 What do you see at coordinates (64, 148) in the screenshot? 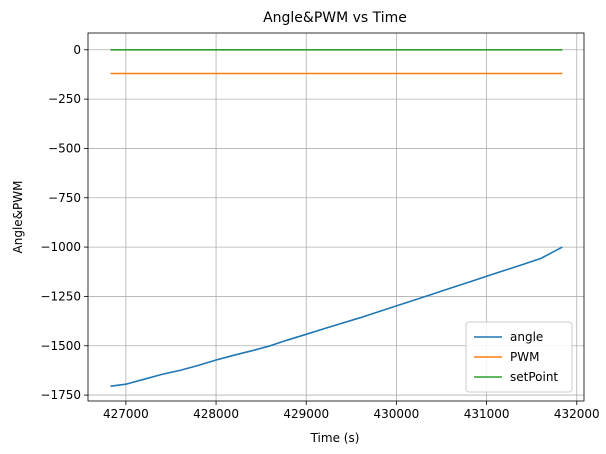
I see `y-tick-label: −500` at bounding box center [64, 148].